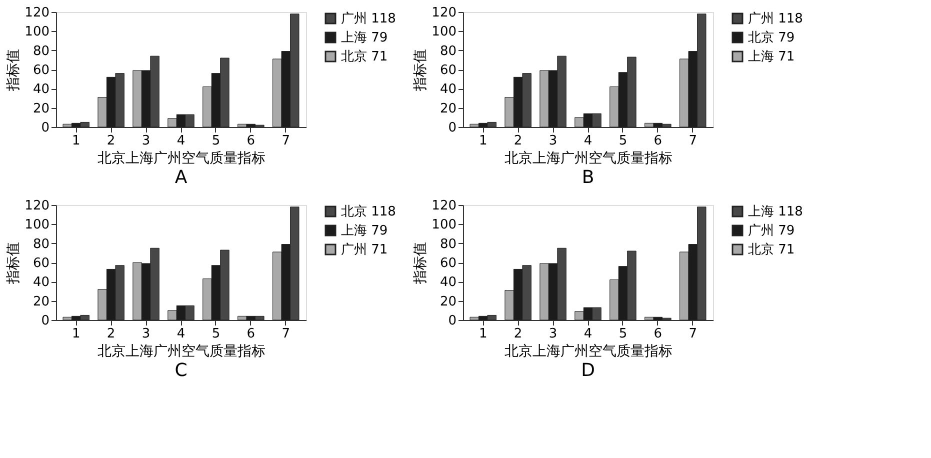  I want to click on text: D, so click(588, 370).